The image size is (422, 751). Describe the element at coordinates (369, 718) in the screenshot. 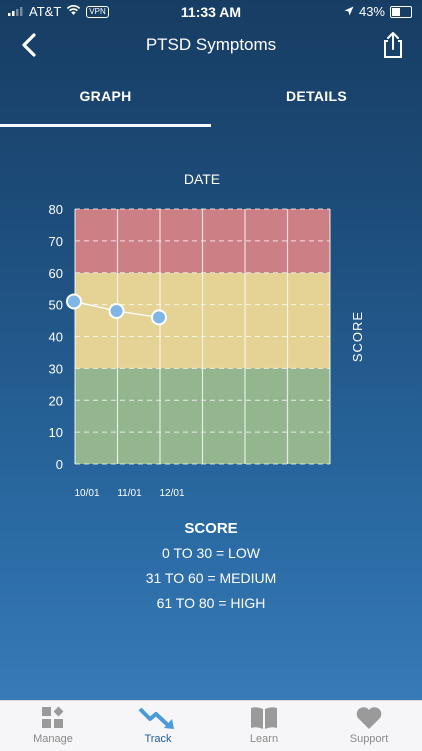

I see `support-icon` at that location.